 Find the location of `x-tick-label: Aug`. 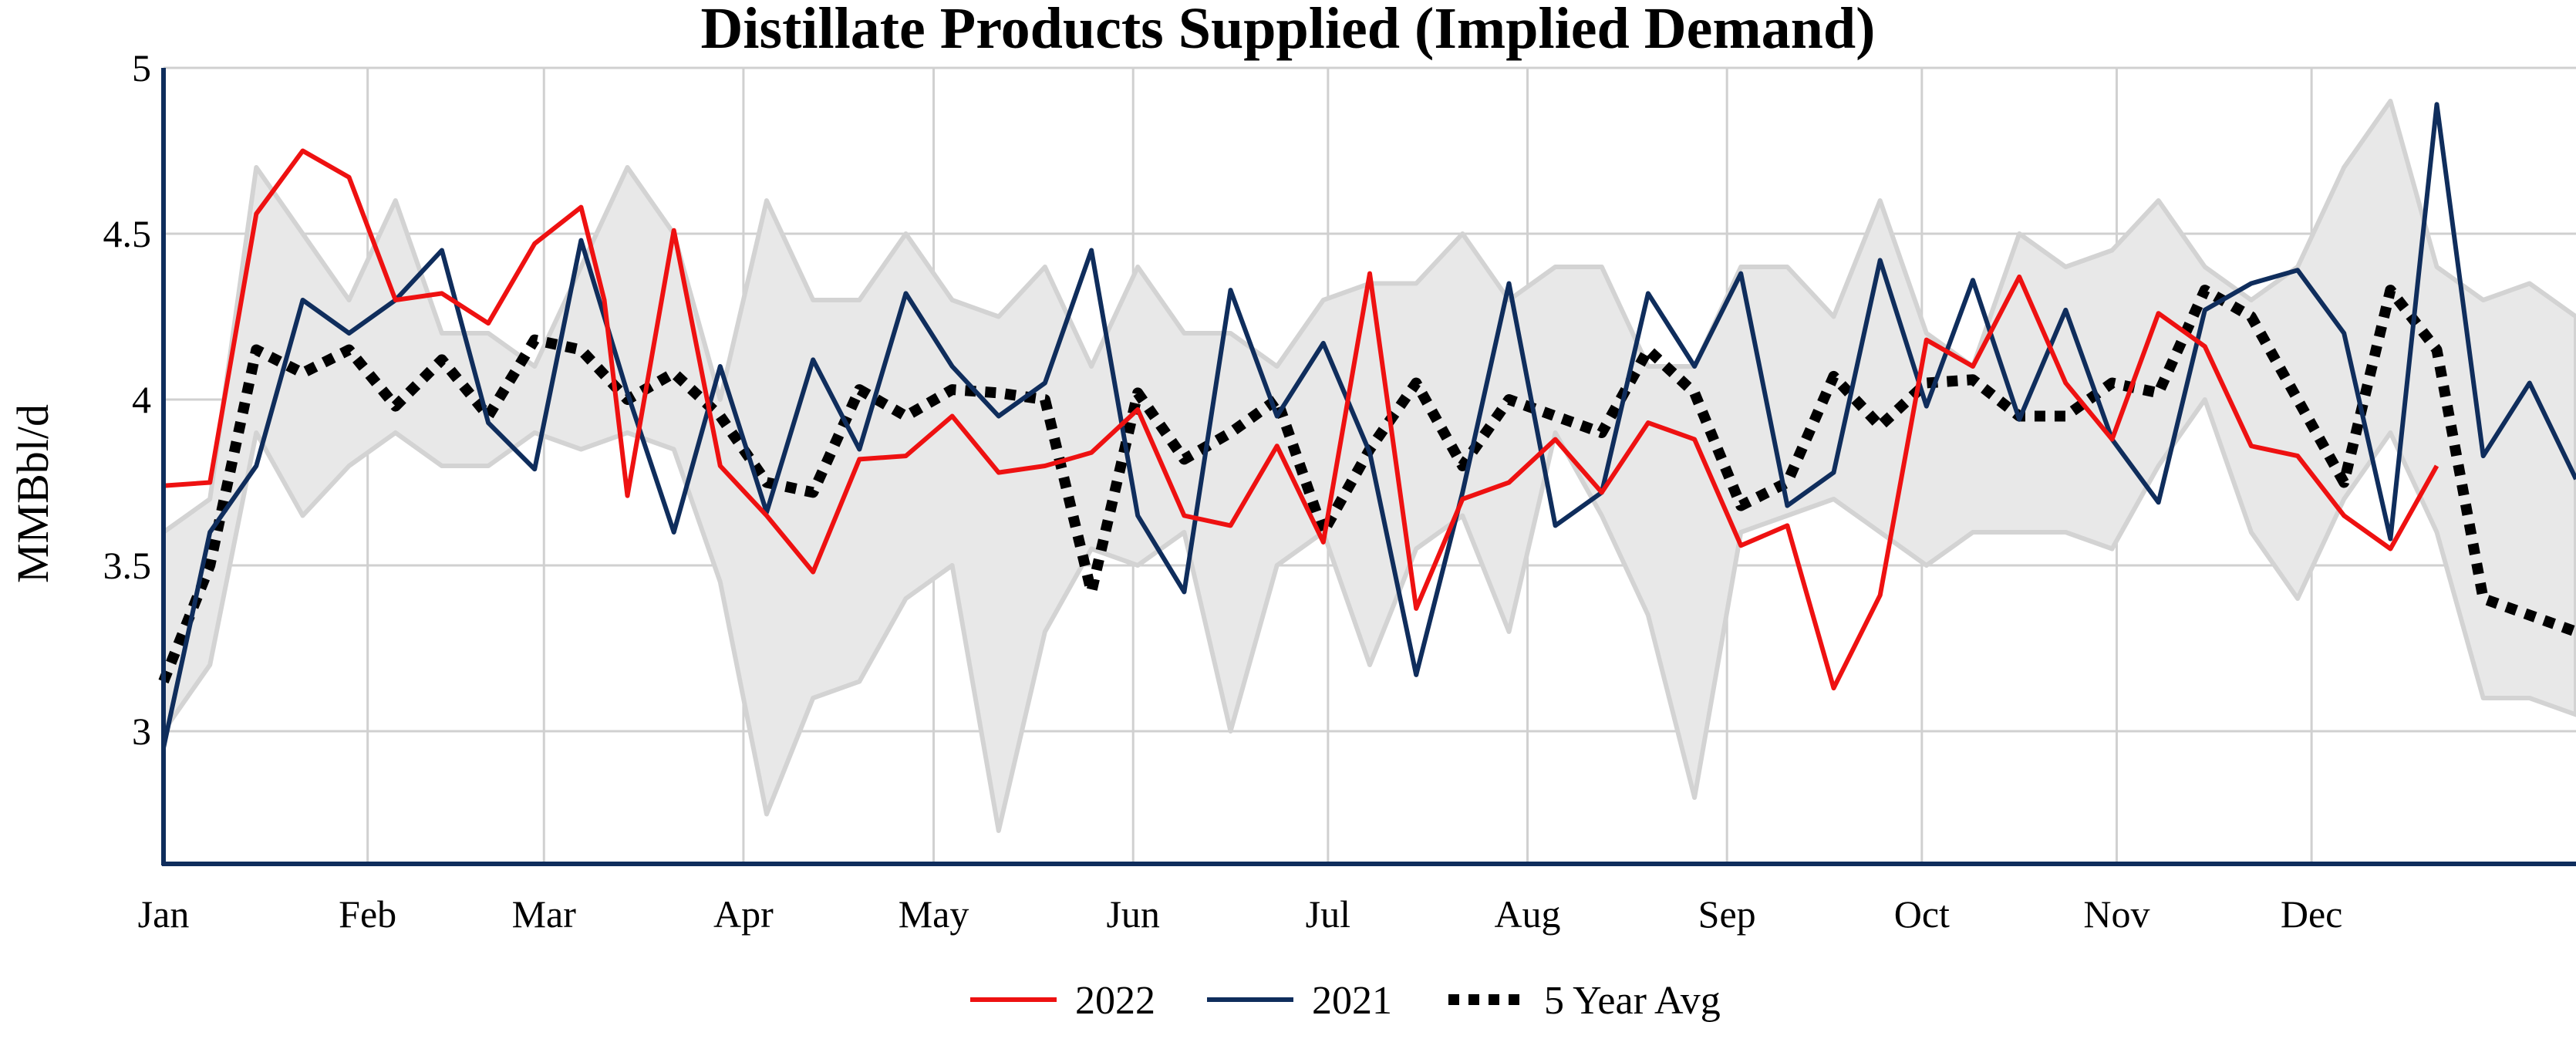

x-tick-label: Aug is located at coordinates (1527, 914).